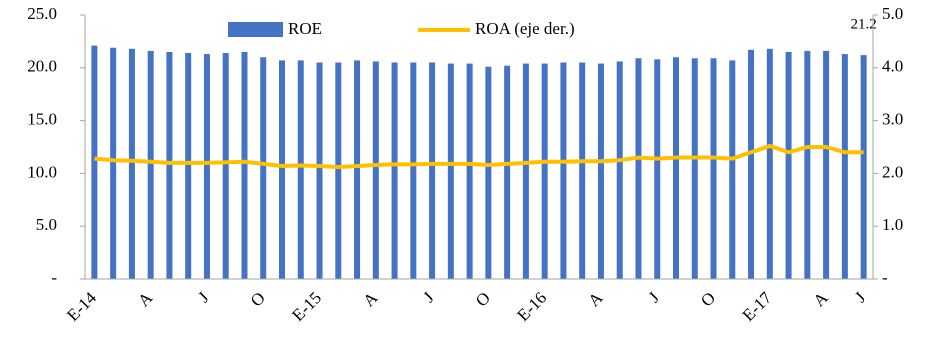 Image resolution: width=940 pixels, height=341 pixels. What do you see at coordinates (863, 25) in the screenshot?
I see `data-label: 21.2` at bounding box center [863, 25].